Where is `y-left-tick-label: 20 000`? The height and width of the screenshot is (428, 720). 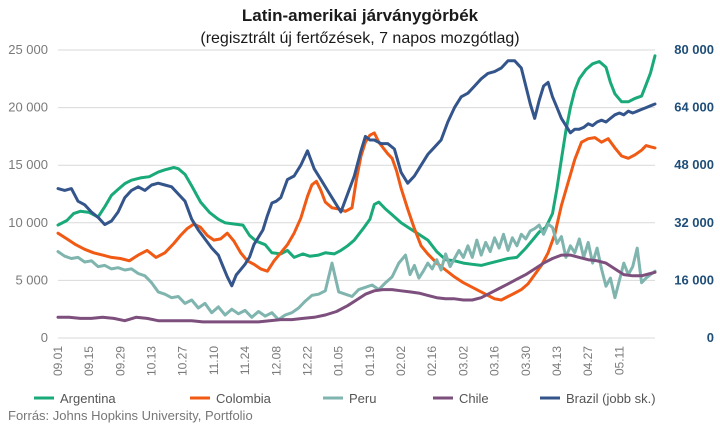 y-left-tick-label: 20 000 is located at coordinates (28, 107).